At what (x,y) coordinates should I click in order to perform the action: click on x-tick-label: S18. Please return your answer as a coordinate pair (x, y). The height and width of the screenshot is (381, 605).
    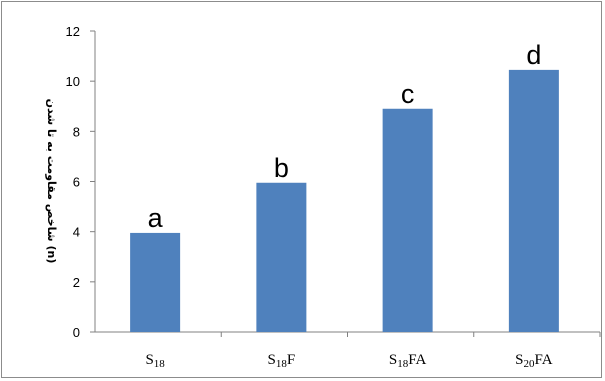
    Looking at the image, I should click on (155, 361).